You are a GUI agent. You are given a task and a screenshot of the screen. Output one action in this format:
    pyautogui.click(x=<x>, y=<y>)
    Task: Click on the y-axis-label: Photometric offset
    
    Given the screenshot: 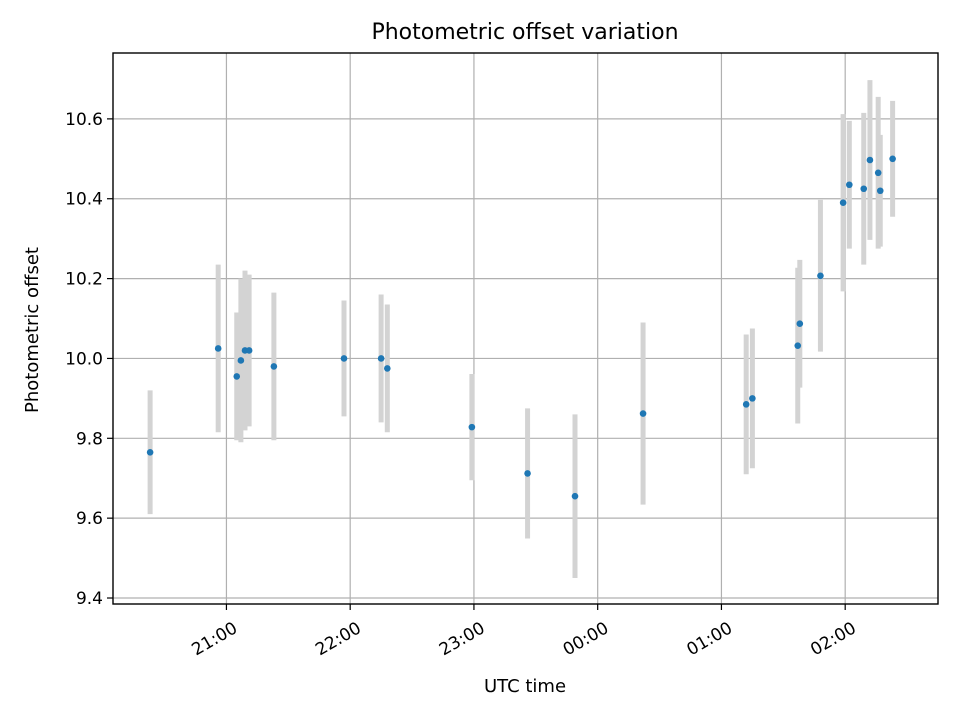 What is the action you would take?
    pyautogui.click(x=32, y=330)
    